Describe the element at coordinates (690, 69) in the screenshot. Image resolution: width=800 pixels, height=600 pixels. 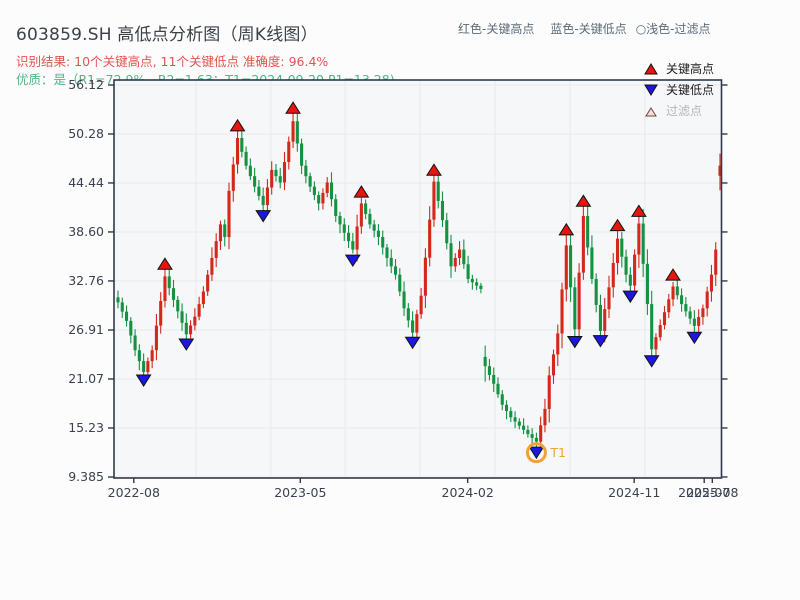
I see `plot-legend-label: 关键高点` at that location.